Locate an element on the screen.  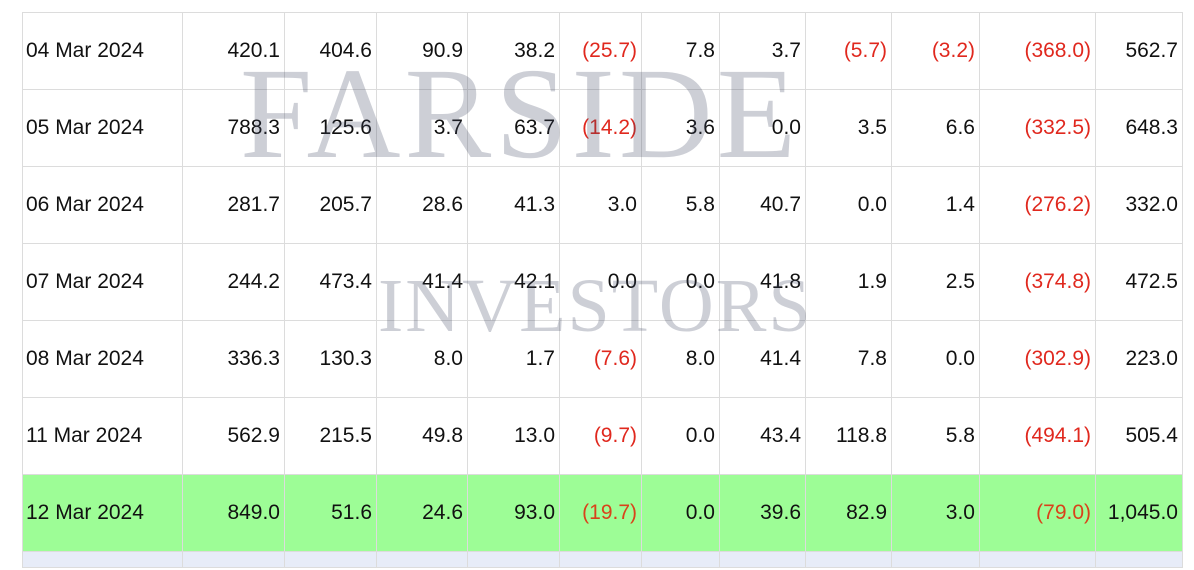
value-cell: (368.0) is located at coordinates (1037, 51).